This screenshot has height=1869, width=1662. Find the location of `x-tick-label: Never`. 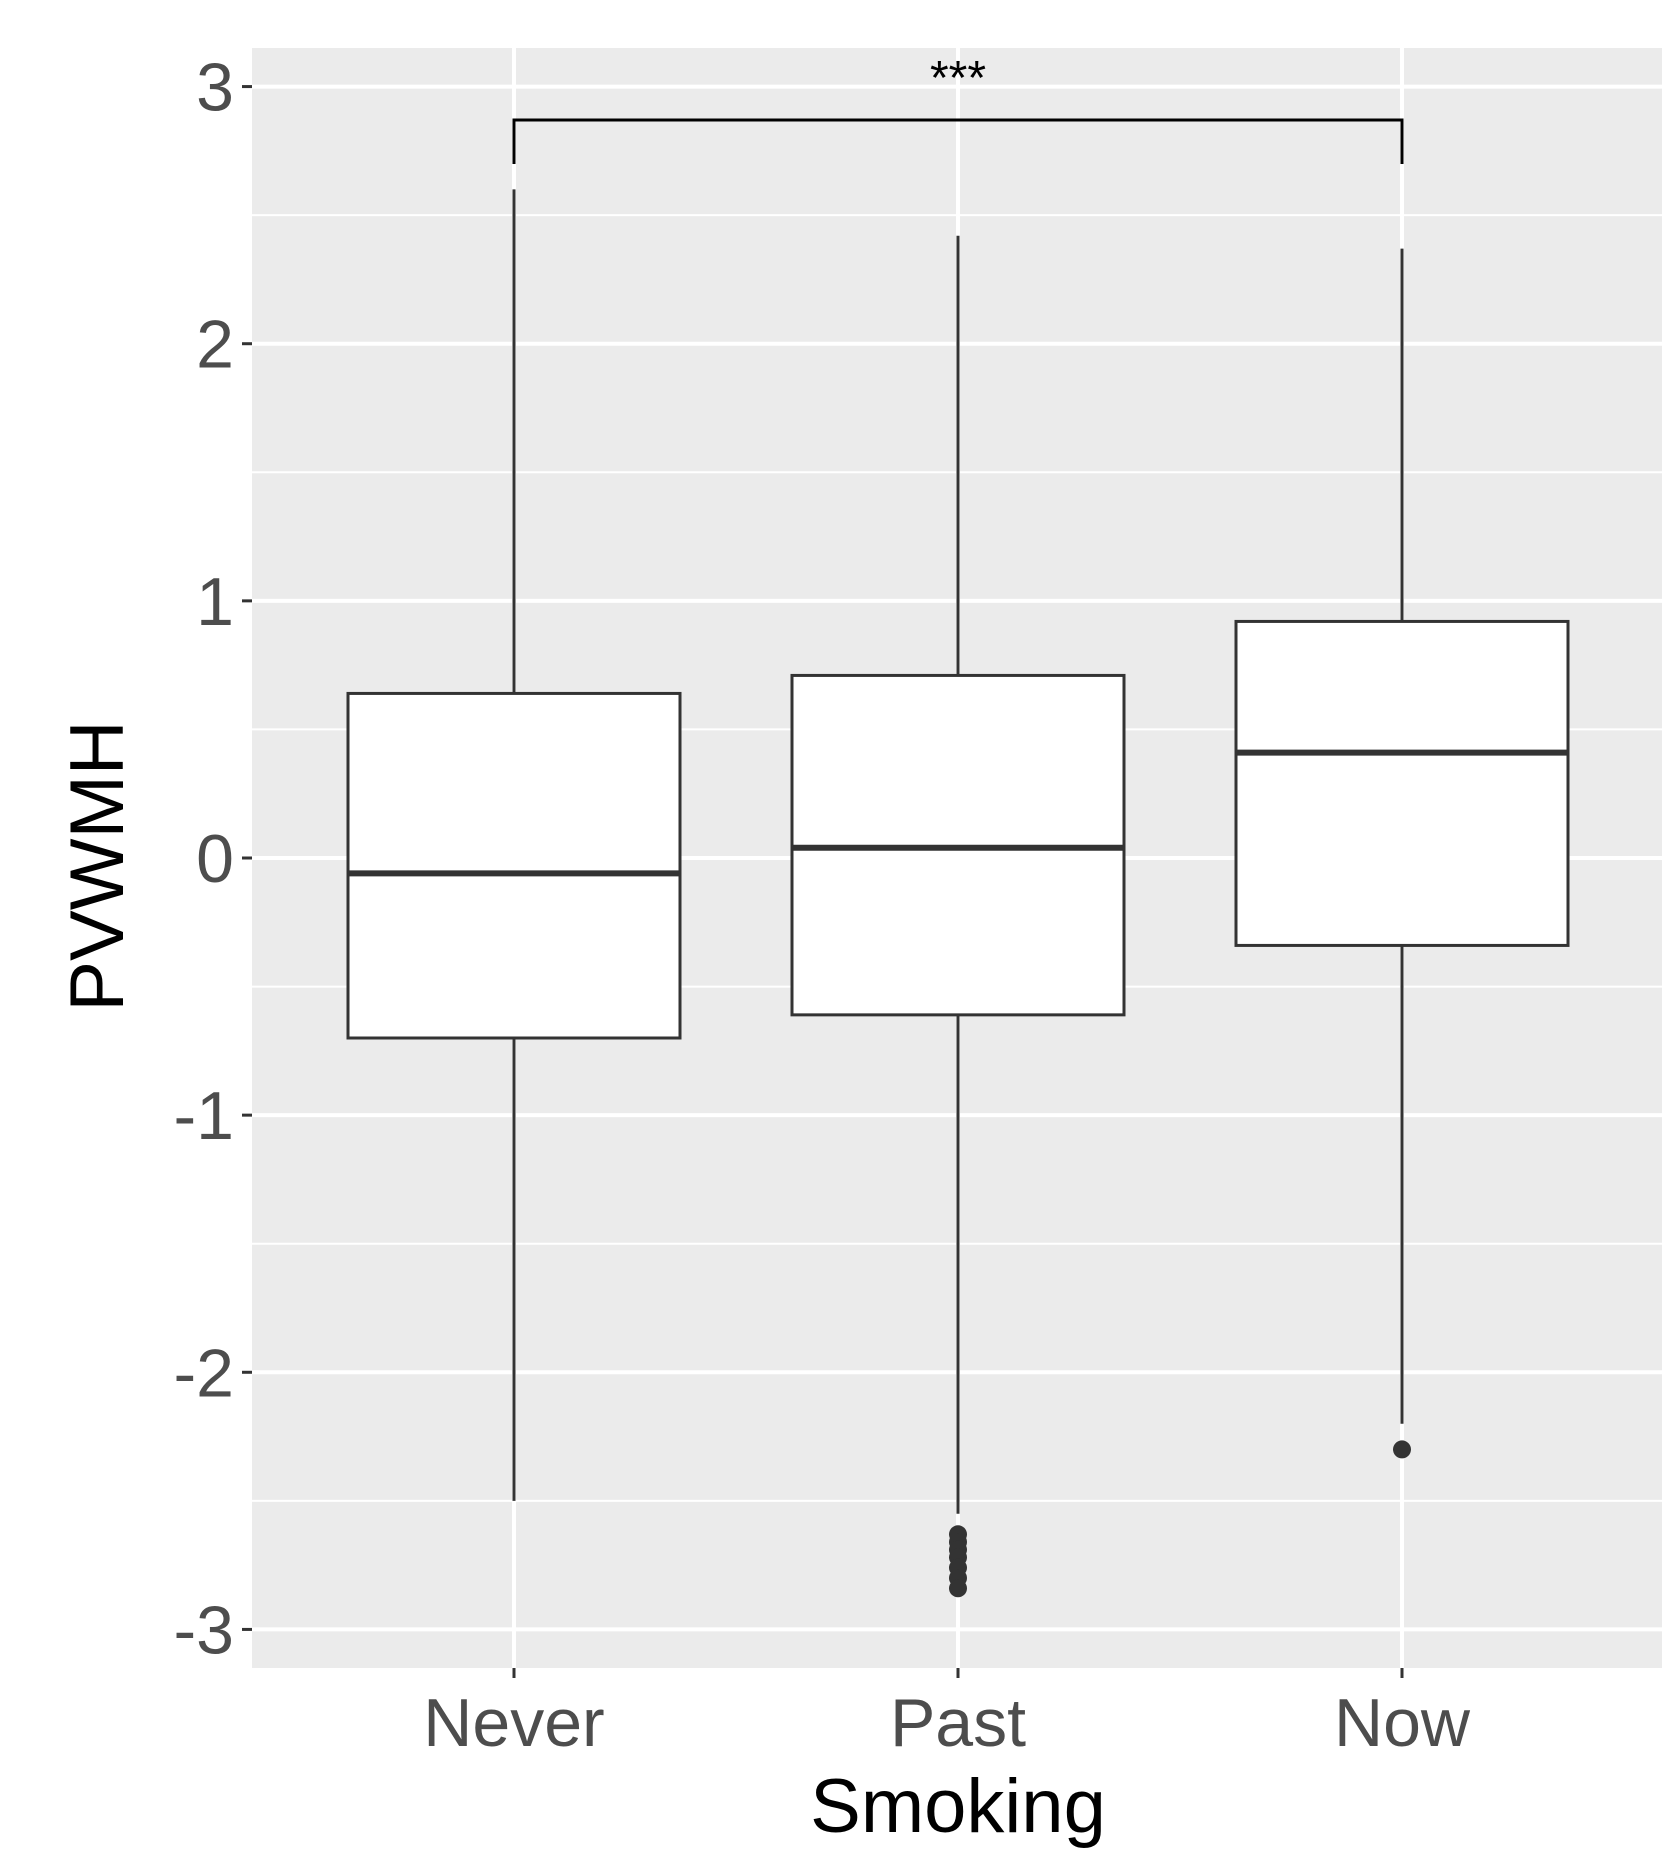

x-tick-label: Never is located at coordinates (513, 1723).